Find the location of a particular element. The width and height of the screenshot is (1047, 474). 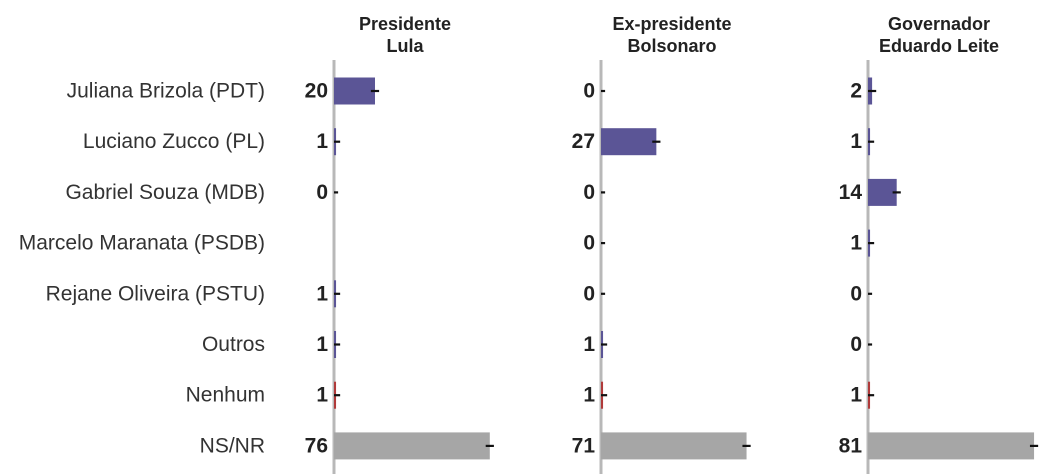

panel-title: Presidente is located at coordinates (405, 24).